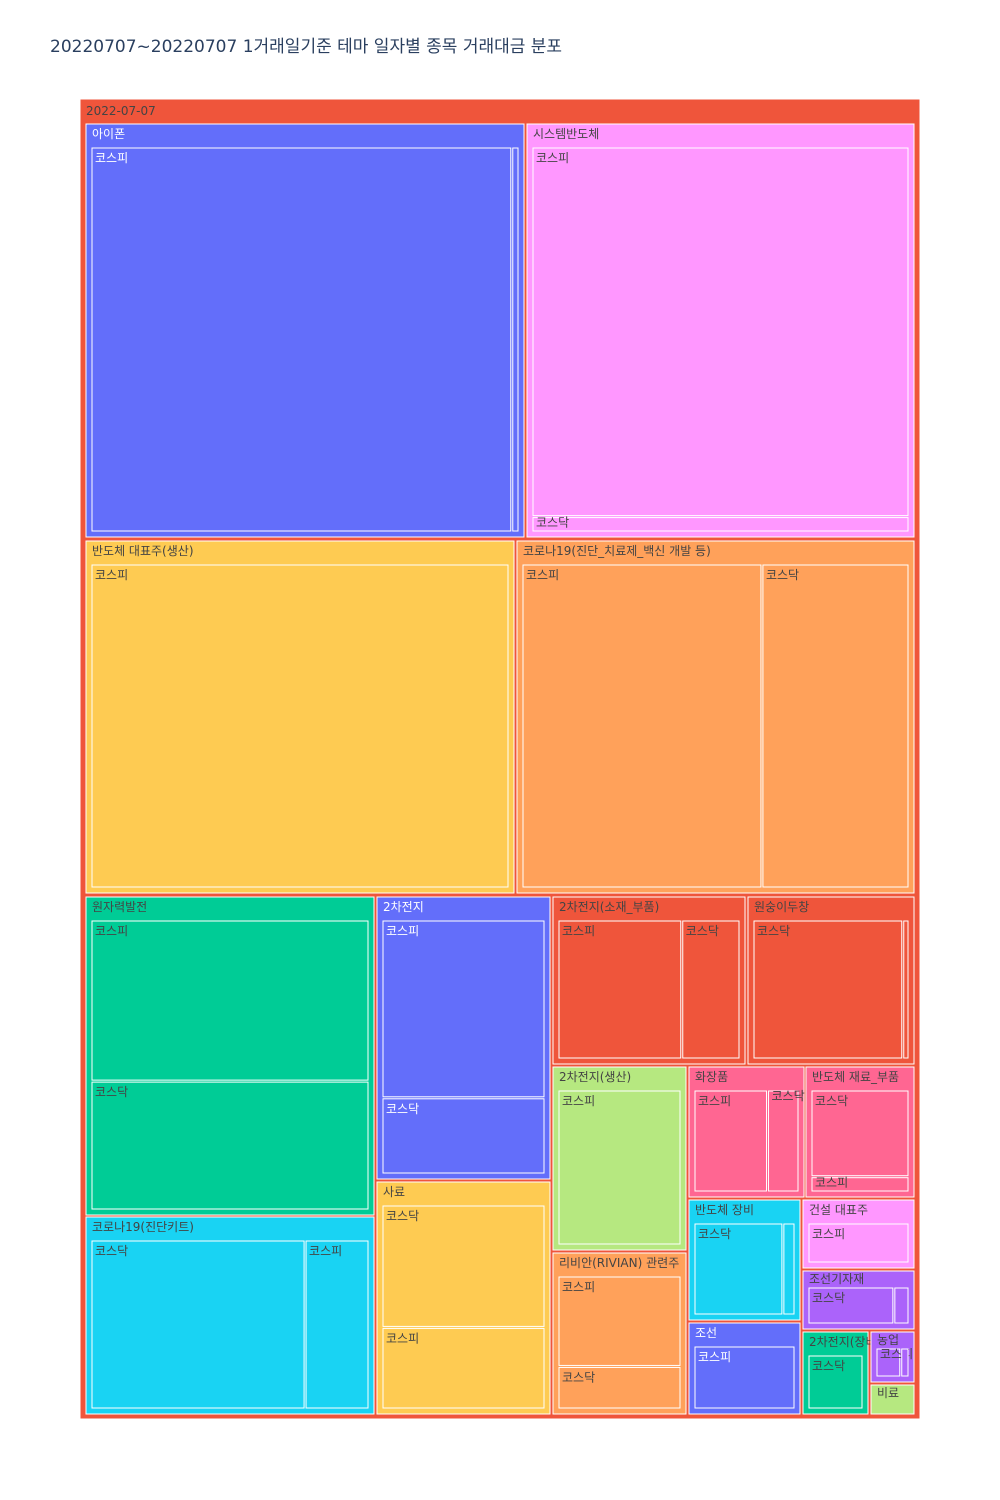 The image size is (1000, 1500). Describe the element at coordinates (402, 1338) in the screenshot. I see `stock-label-7-1: 코스피` at that location.